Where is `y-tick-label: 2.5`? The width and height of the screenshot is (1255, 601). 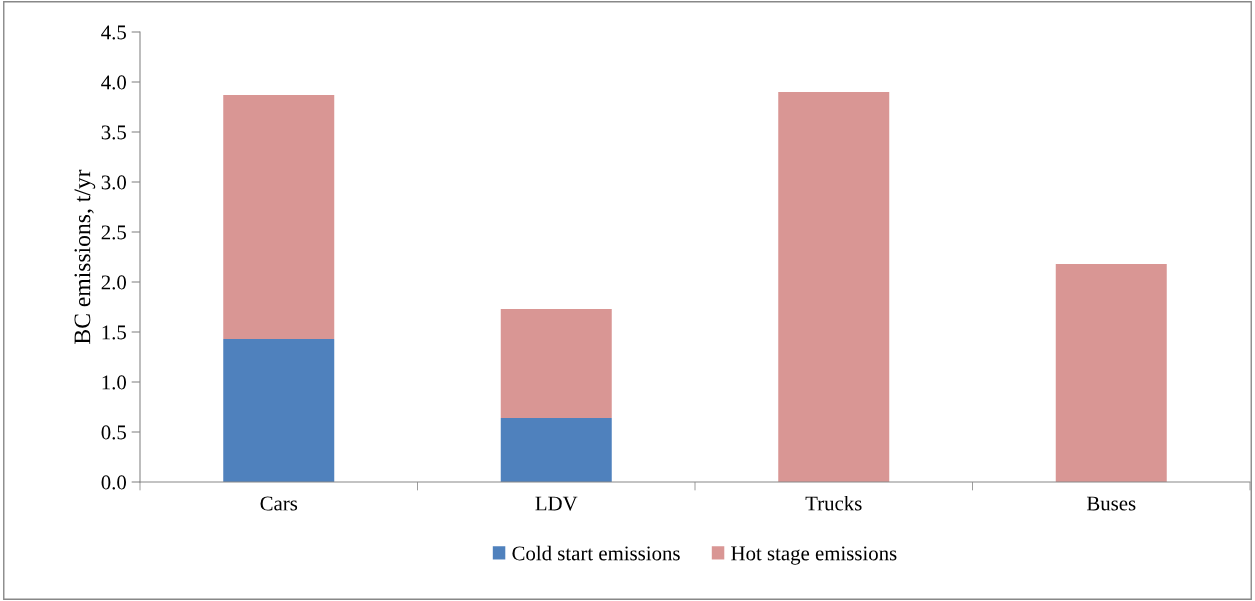
y-tick-label: 2.5 is located at coordinates (113, 232).